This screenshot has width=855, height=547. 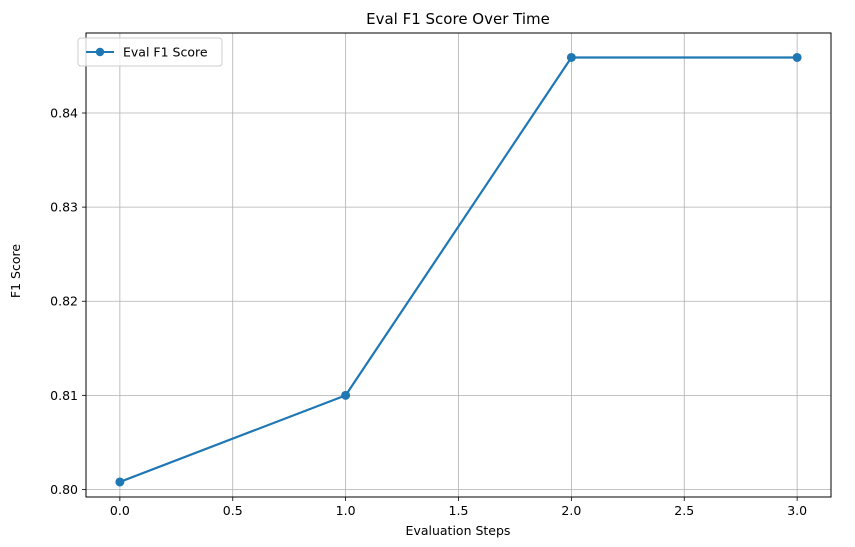 I want to click on x-tick-label: 3.0, so click(x=797, y=510).